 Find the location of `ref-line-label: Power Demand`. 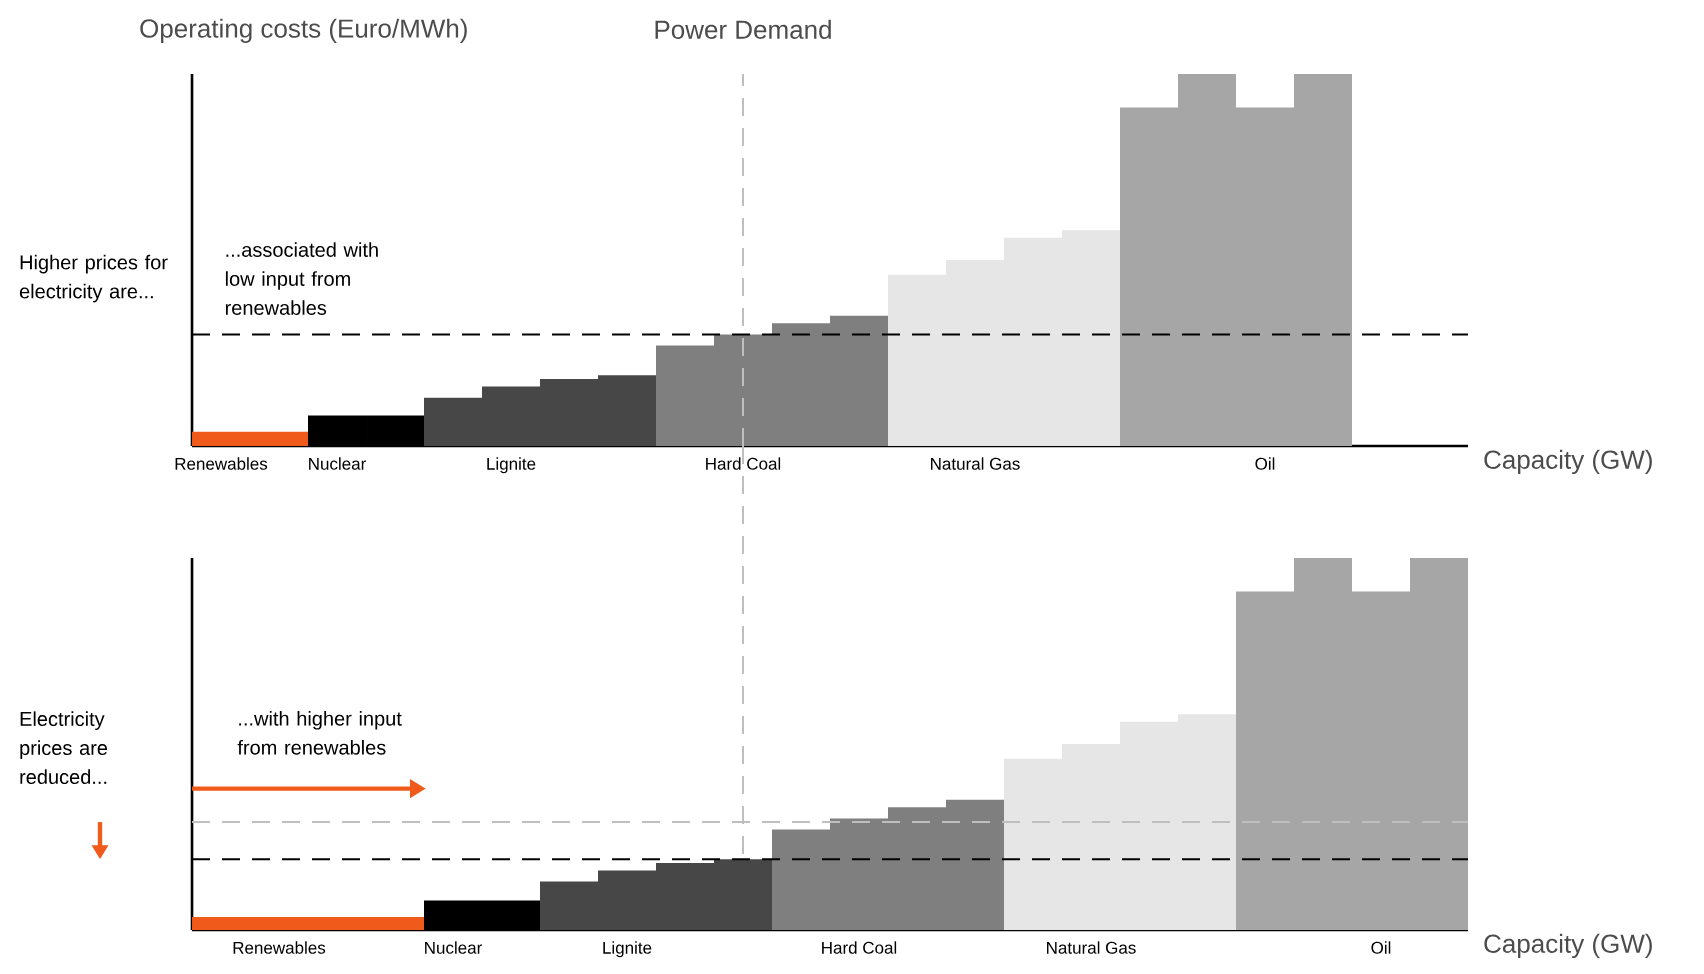

ref-line-label: Power Demand is located at coordinates (743, 29).